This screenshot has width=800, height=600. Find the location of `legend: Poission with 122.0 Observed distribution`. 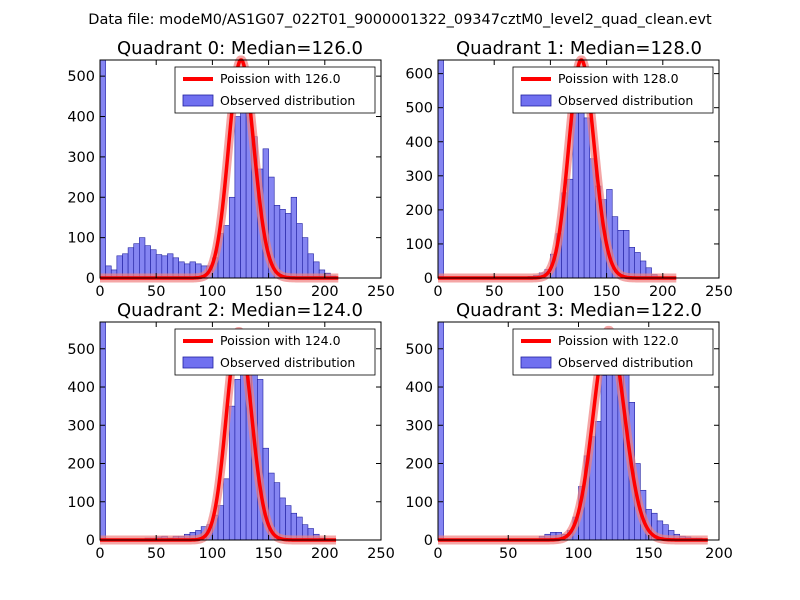

legend: Poission with 122.0 Observed distribution is located at coordinates (613, 352).